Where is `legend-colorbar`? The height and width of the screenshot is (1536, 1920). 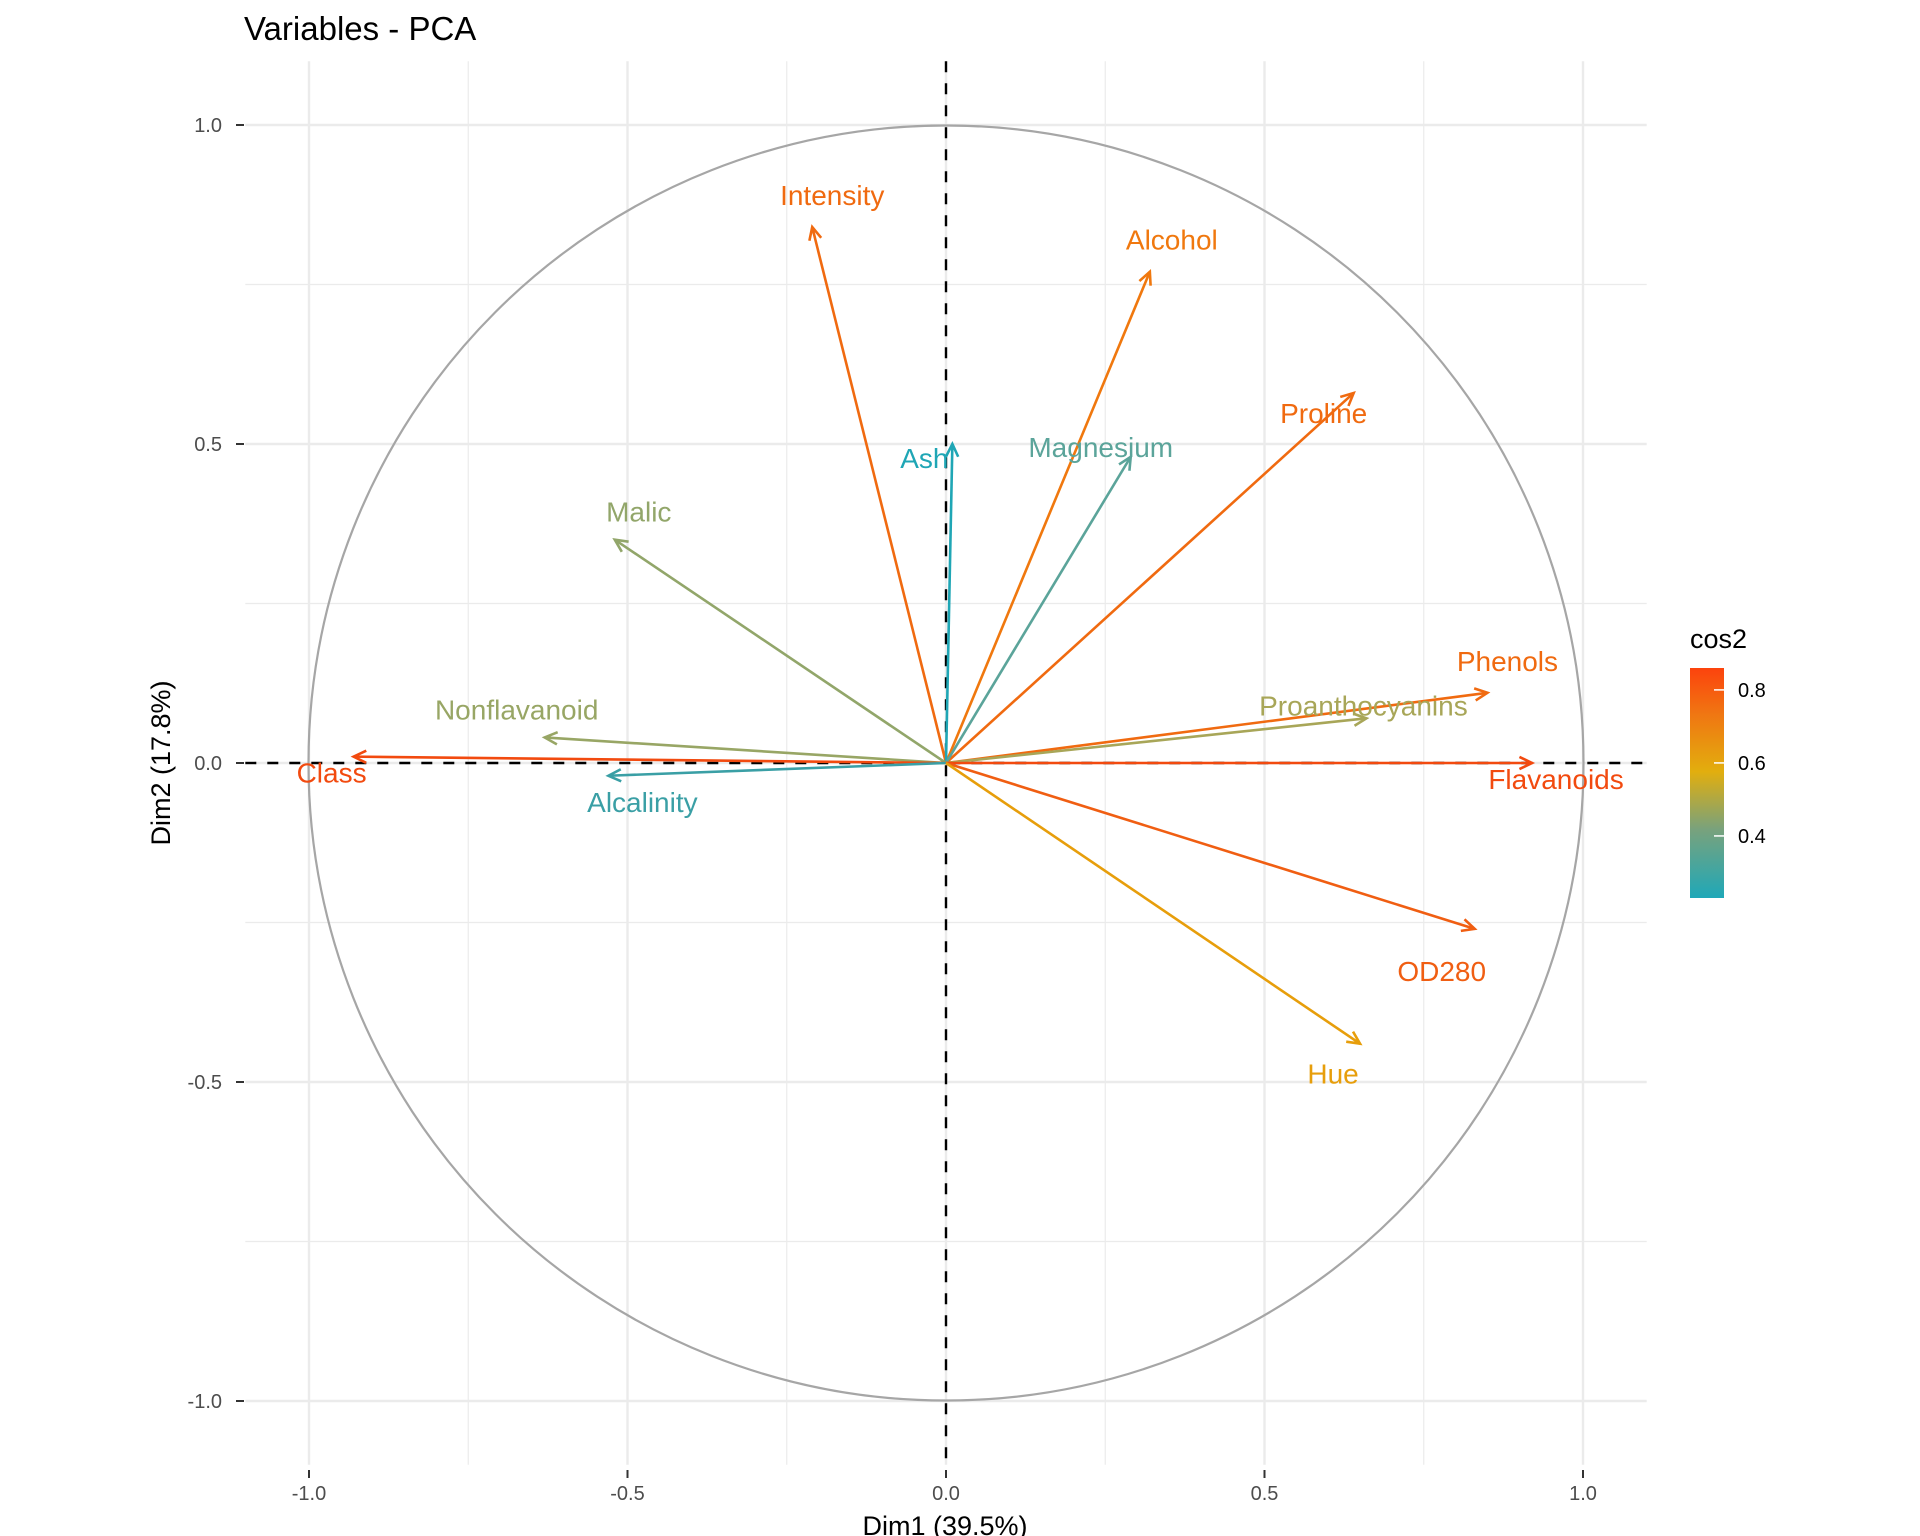
legend-colorbar is located at coordinates (1707, 783).